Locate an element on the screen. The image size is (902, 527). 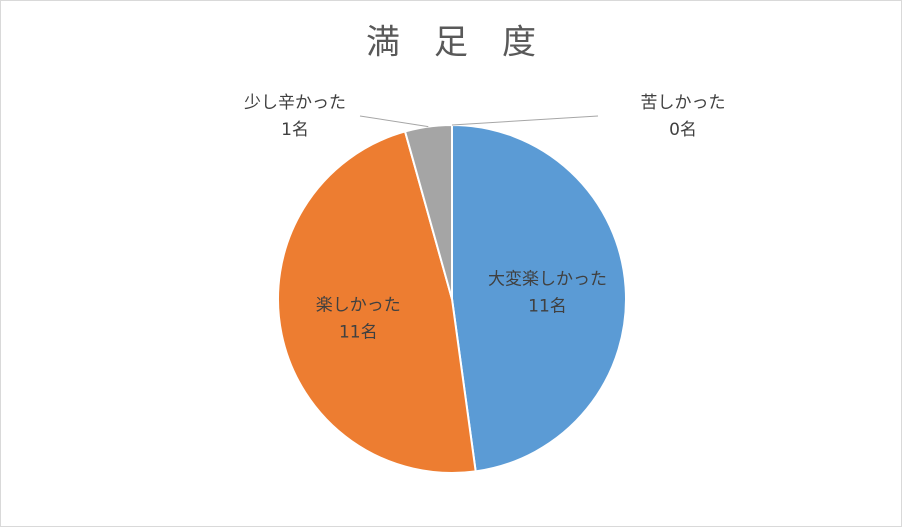
data-label-category: 少し辛かった is located at coordinates (295, 103).